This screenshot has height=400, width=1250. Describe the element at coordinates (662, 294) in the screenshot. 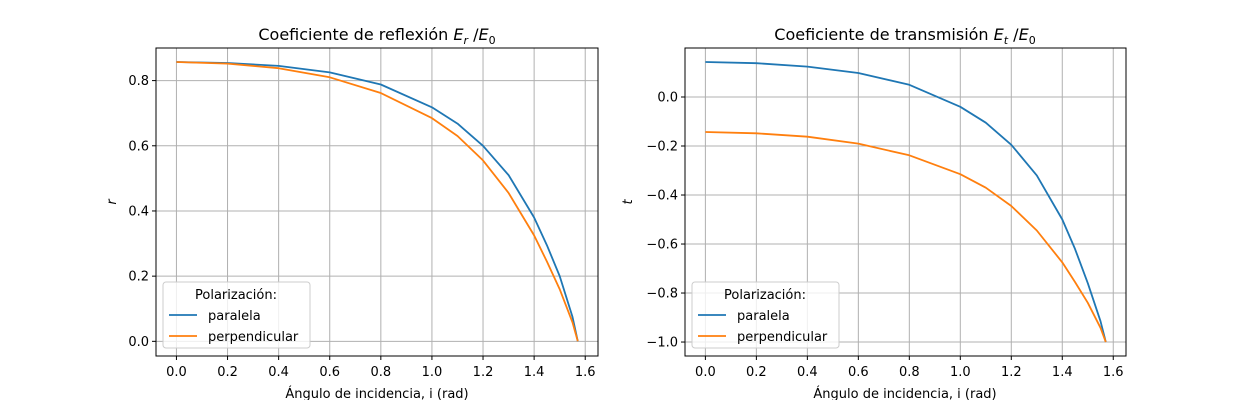

I see `y-tick-label: −0.8` at that location.